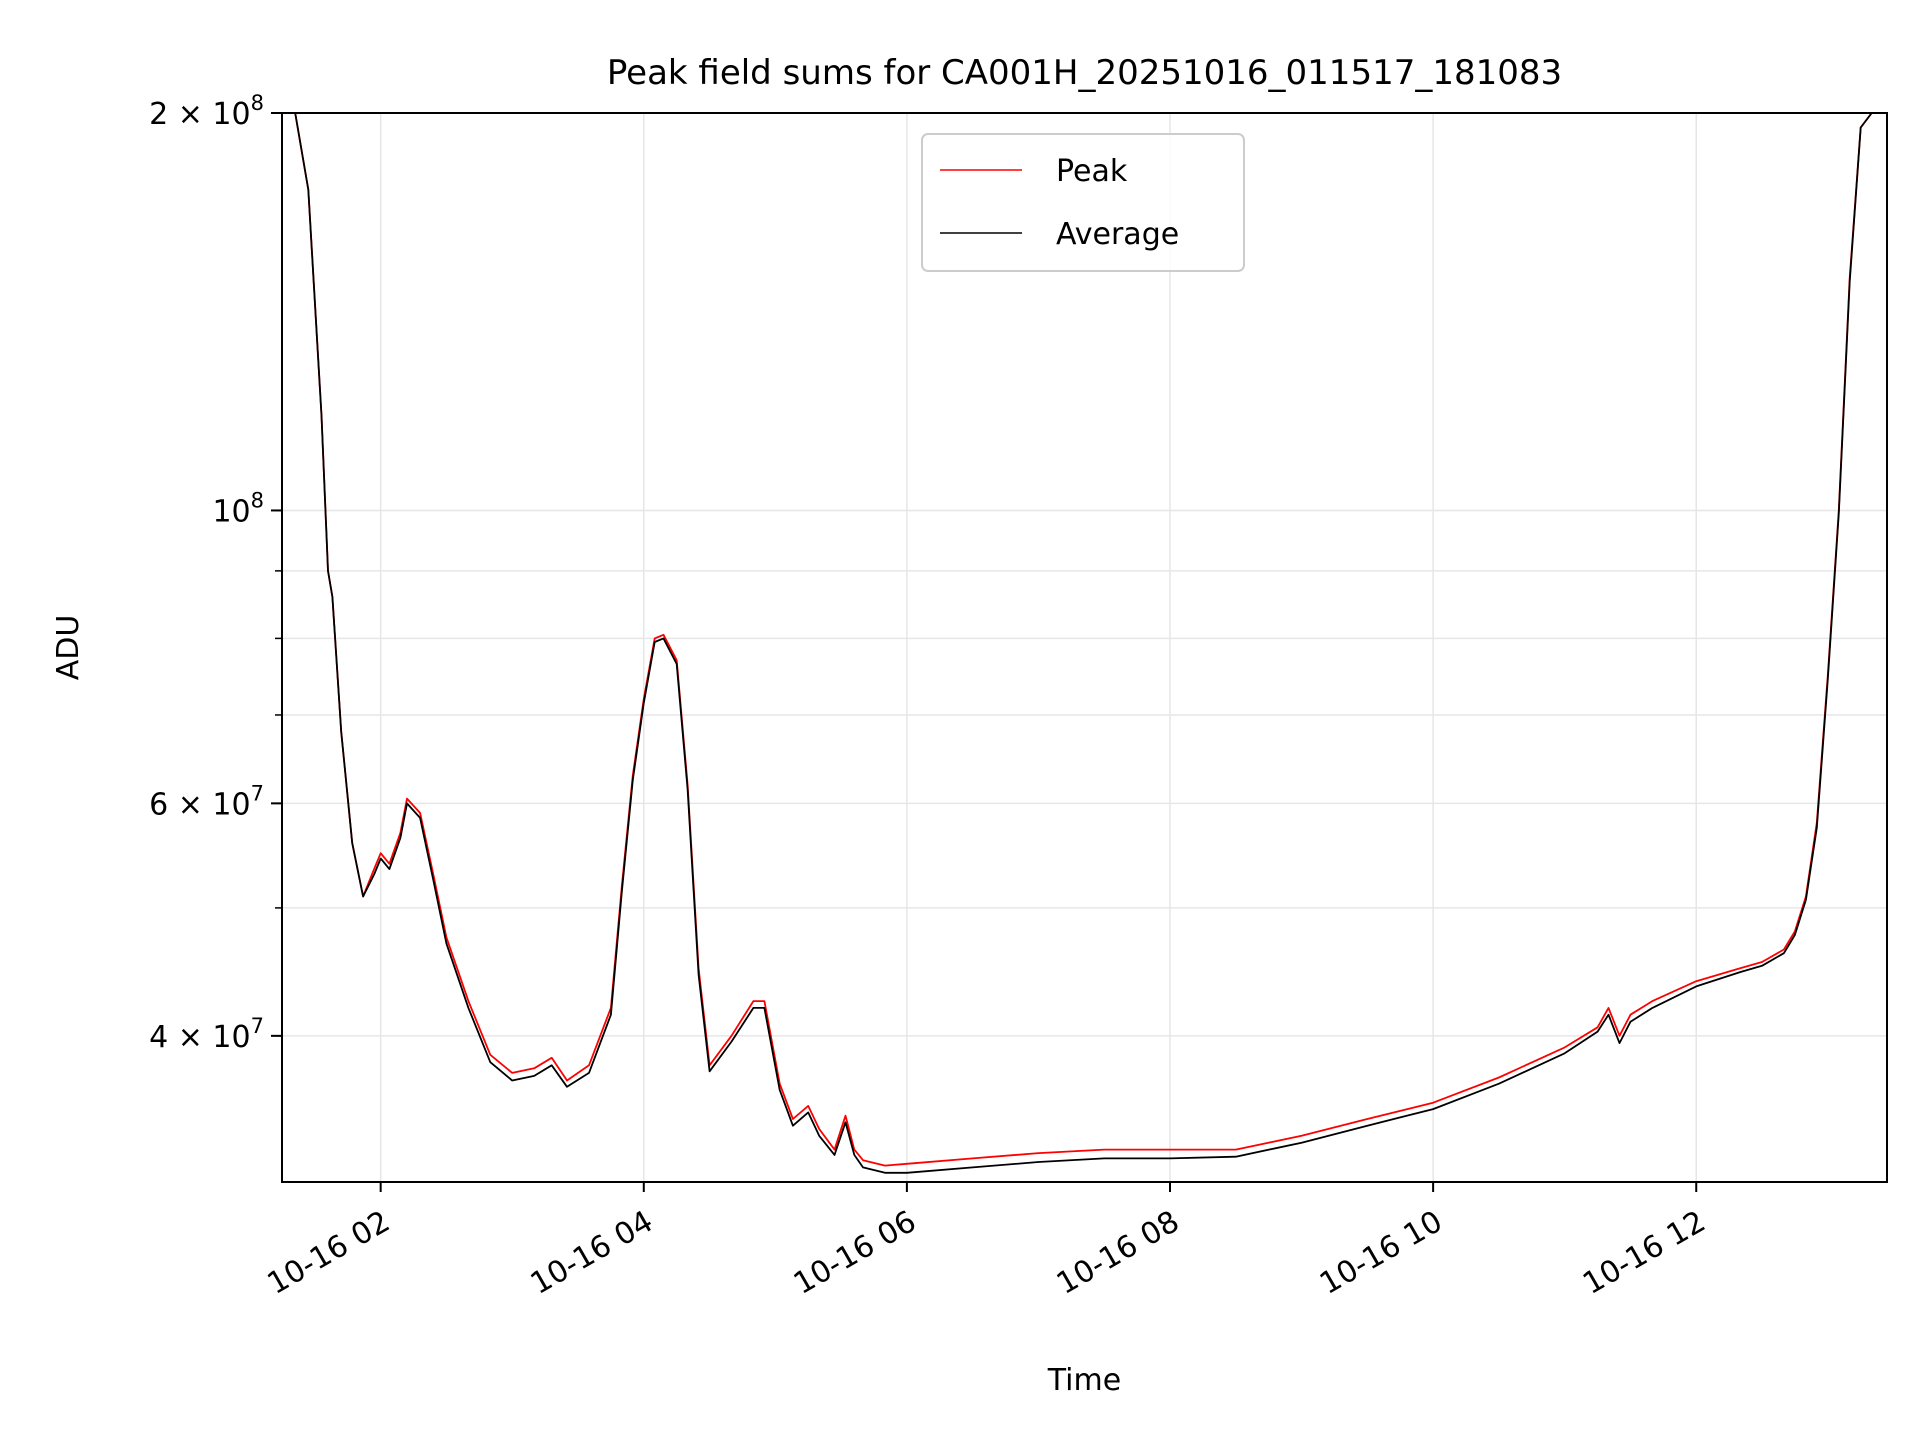  I want to click on y-tick-label: 108, so click(238, 508).